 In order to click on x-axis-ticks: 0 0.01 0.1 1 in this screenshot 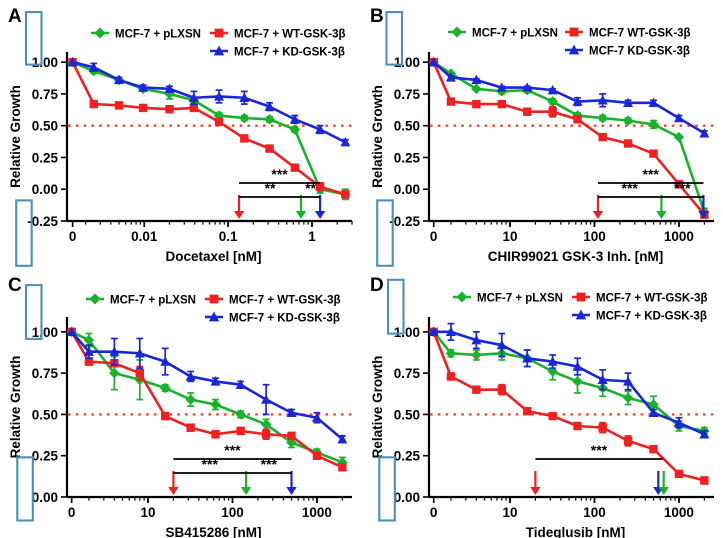, I will do `click(211, 232)`.